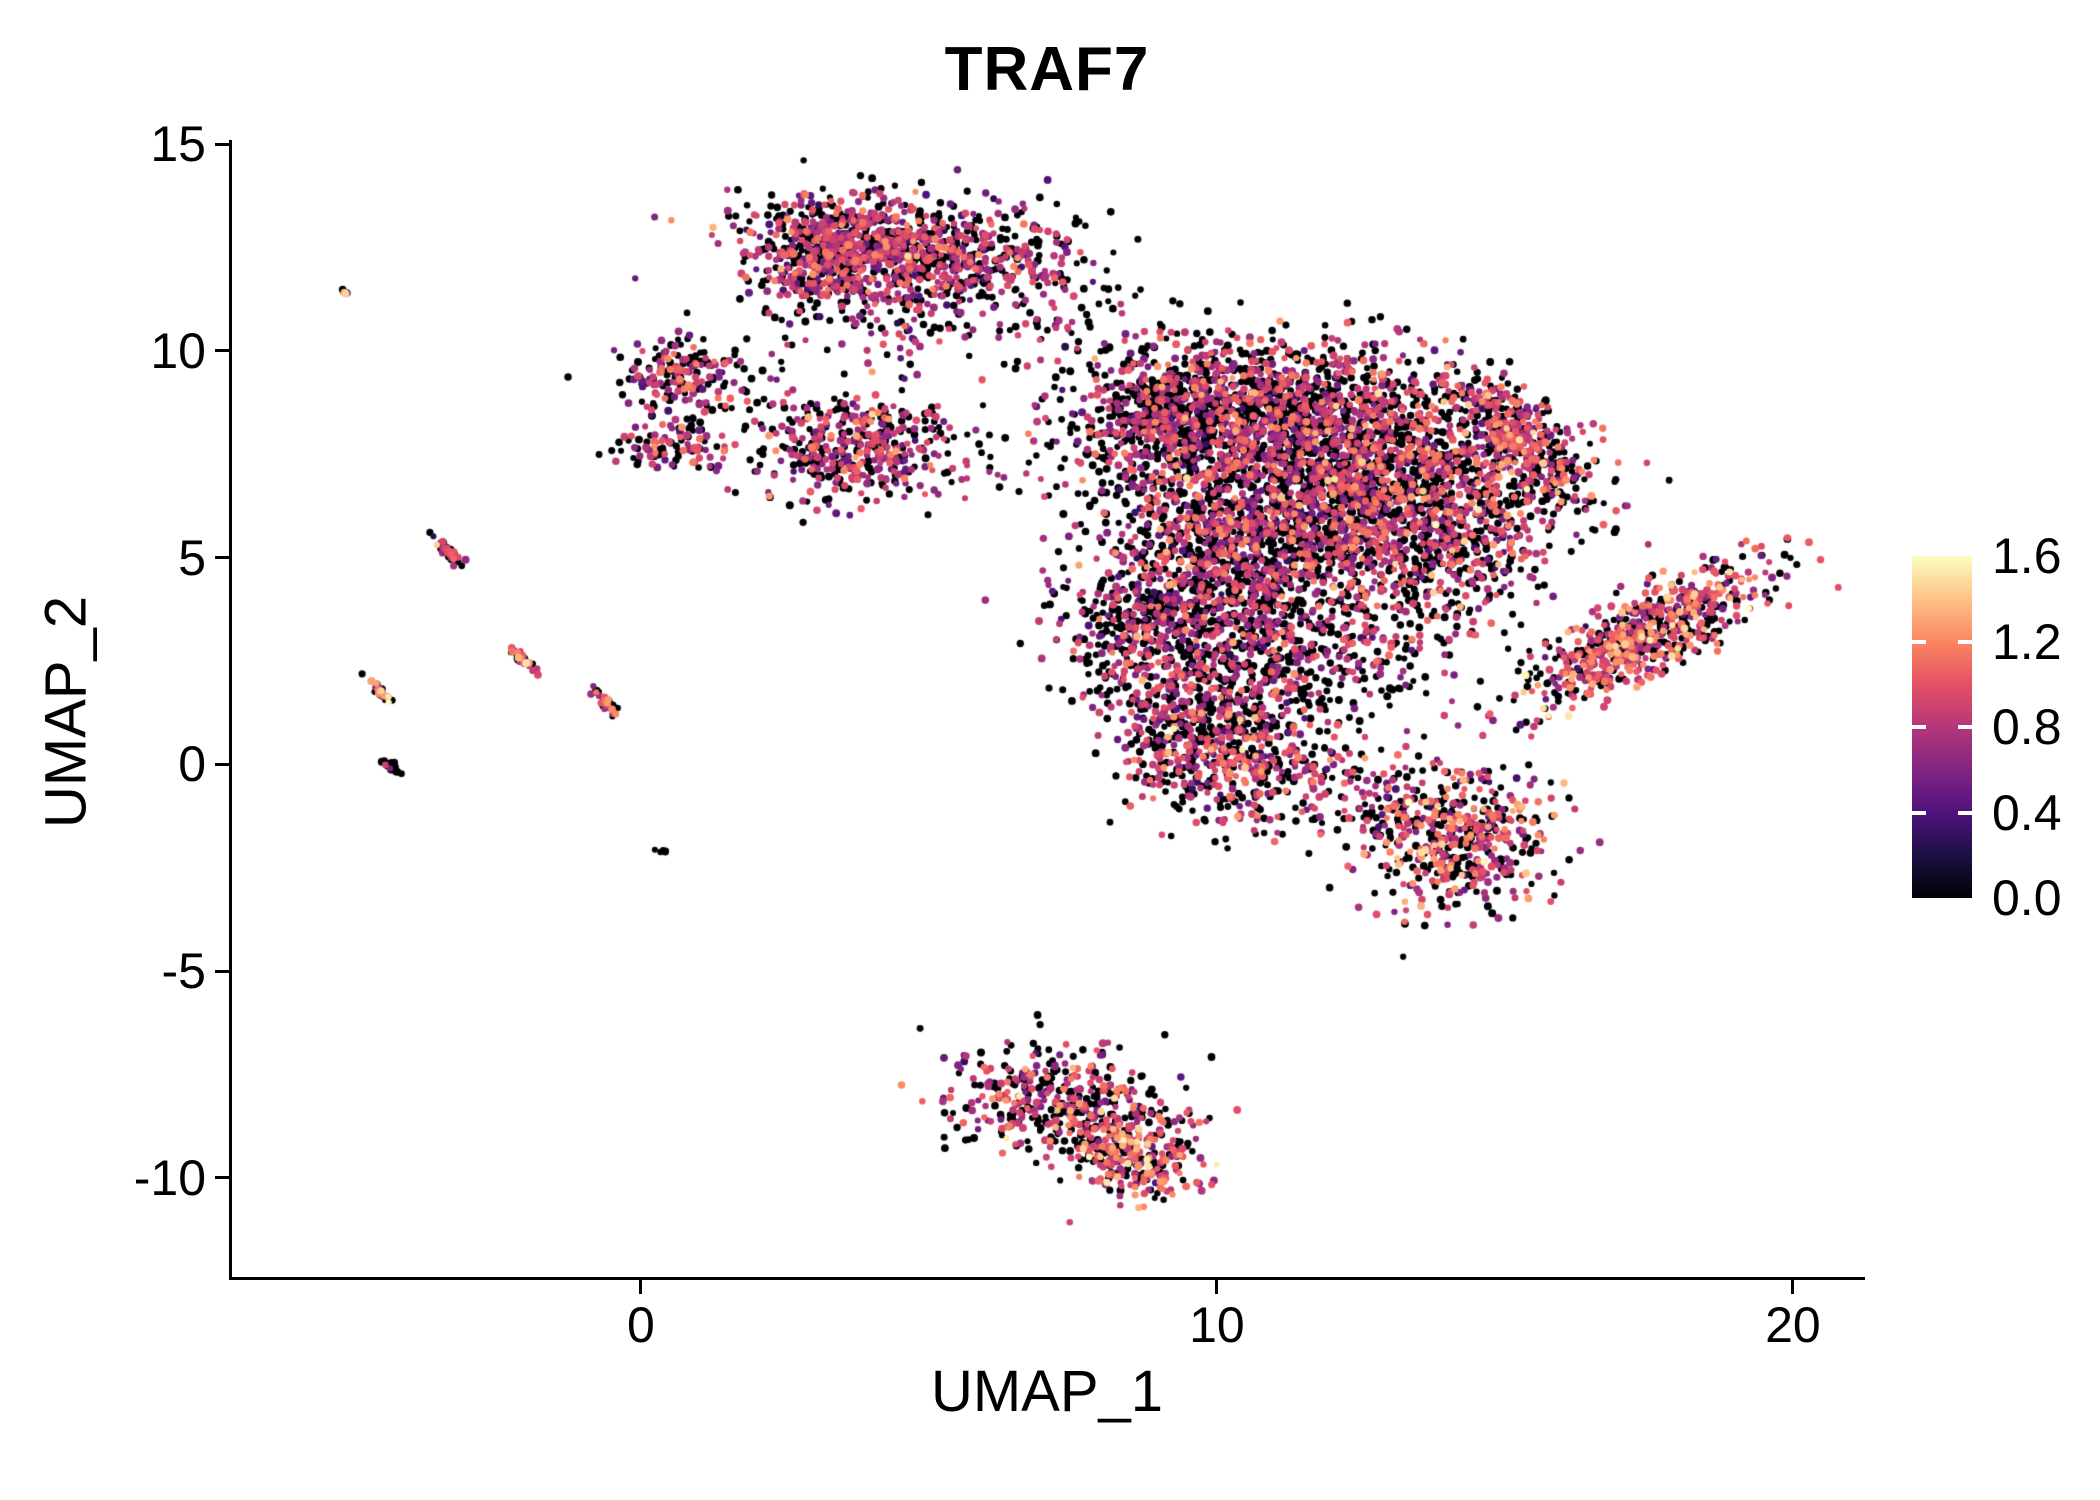 Image resolution: width=2100 pixels, height=1500 pixels. Describe the element at coordinates (169, 1177) in the screenshot. I see `y-tick-label: -10` at that location.